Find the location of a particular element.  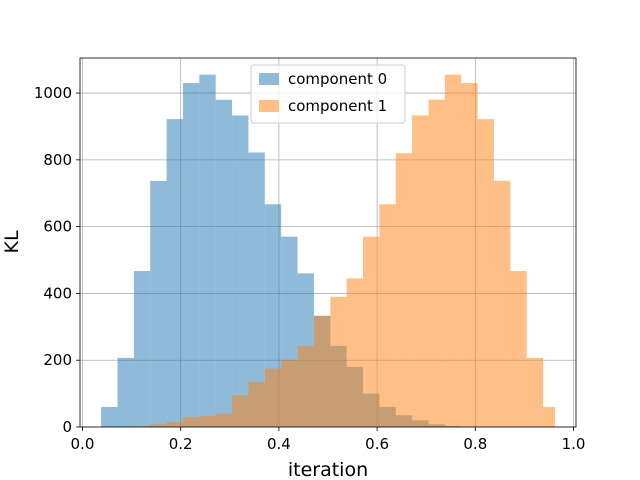

x-axis-label: iteration is located at coordinates (328, 469).